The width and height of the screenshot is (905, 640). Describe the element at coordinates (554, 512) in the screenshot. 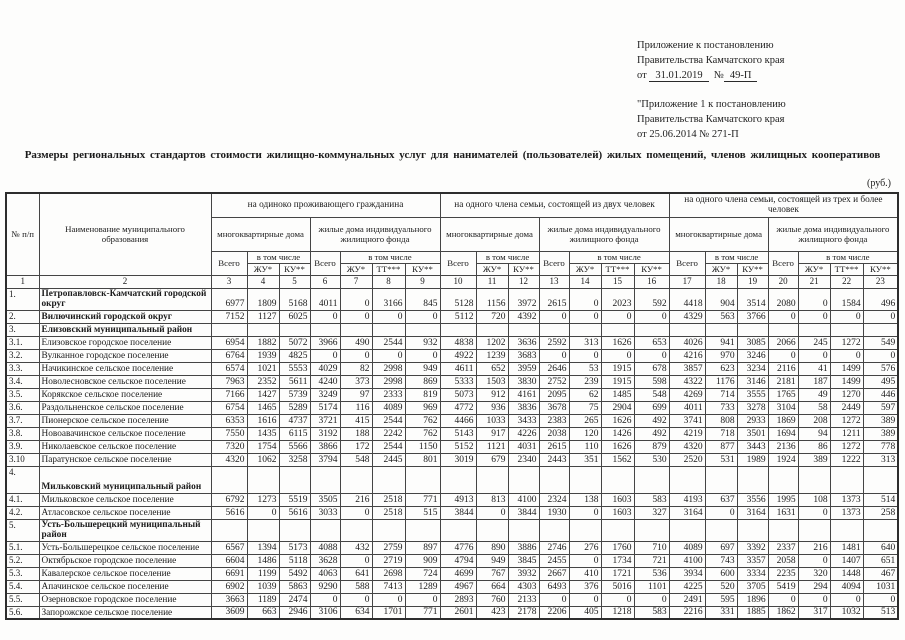

I see `value-cell: 1930` at that location.